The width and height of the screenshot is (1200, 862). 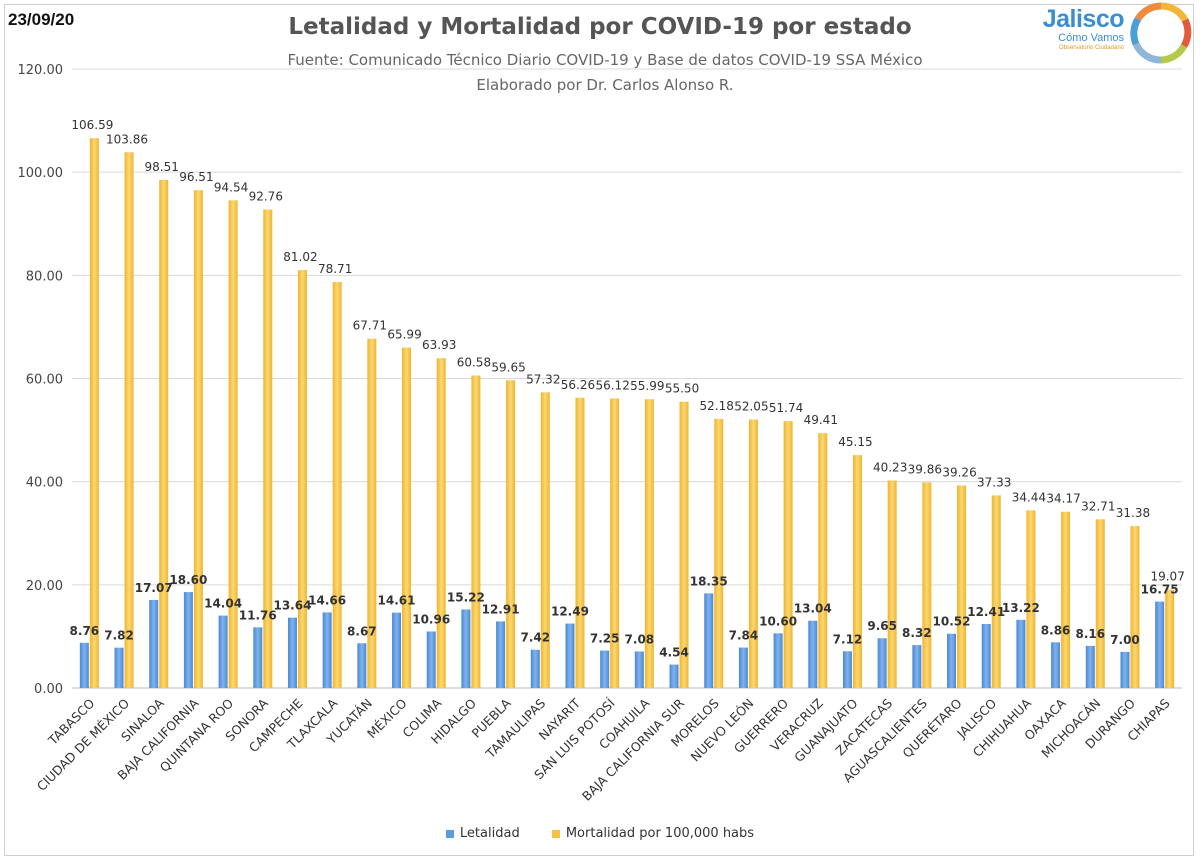 What do you see at coordinates (925, 469) in the screenshot?
I see `data-label-mortalidad: 39.86` at bounding box center [925, 469].